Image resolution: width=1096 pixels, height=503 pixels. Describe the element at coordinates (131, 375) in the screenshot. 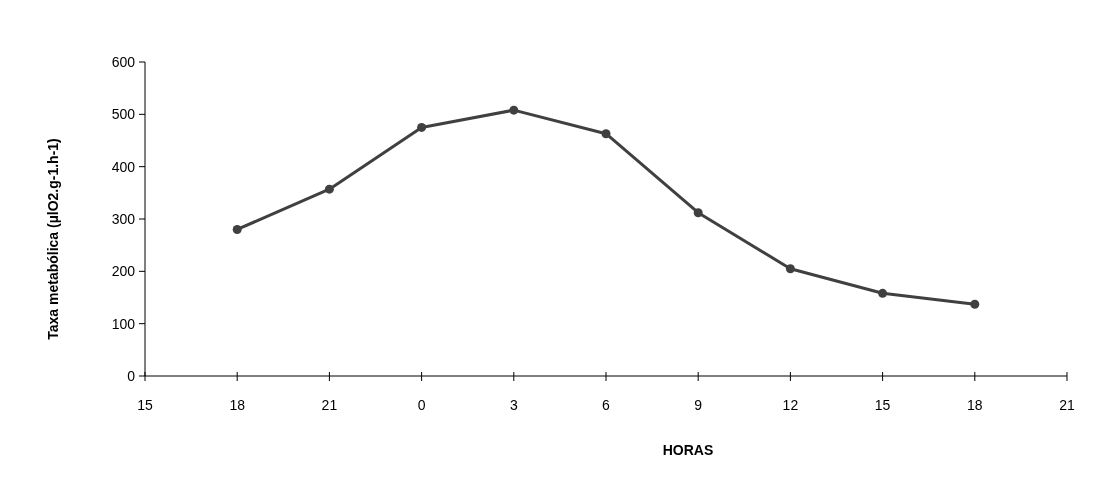

I see `y-tick-label: 0` at that location.